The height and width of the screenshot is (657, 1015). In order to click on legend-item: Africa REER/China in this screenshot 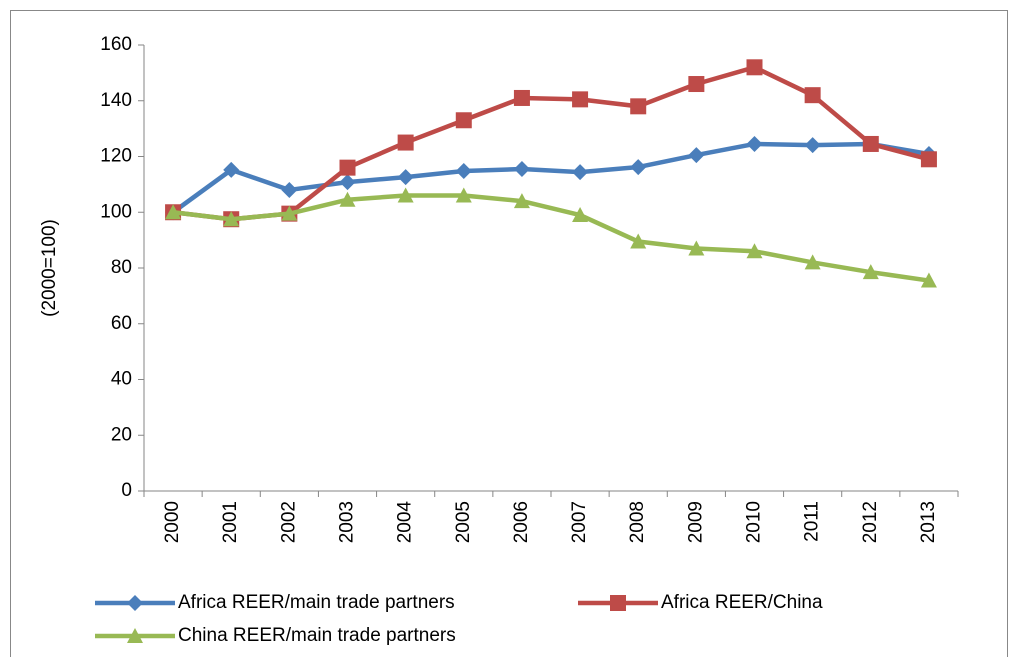, I will do `click(700, 602)`.